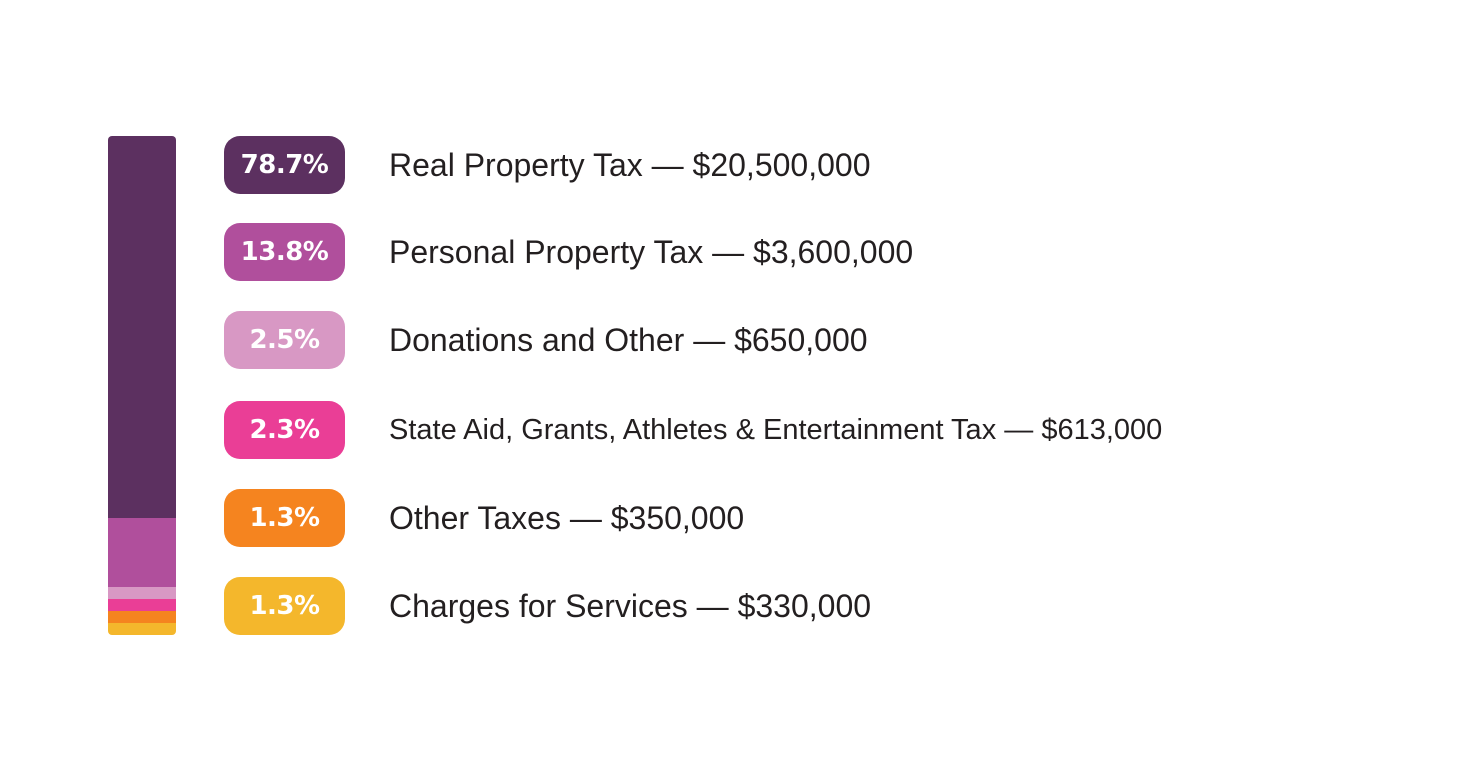 This screenshot has width=1462, height=772. Describe the element at coordinates (538, 605) in the screenshot. I see `category-name: Charges for Services` at that location.